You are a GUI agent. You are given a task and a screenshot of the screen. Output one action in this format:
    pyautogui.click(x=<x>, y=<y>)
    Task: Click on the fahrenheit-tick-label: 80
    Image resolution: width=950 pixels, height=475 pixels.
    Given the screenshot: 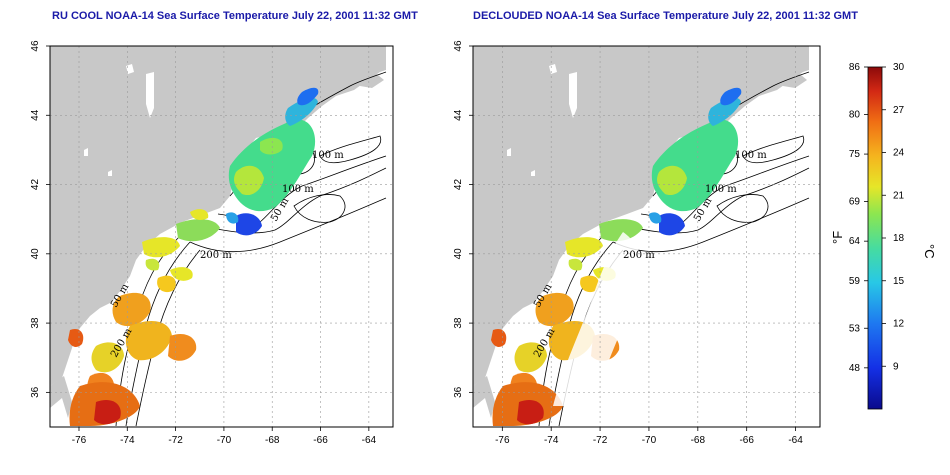 What is the action you would take?
    pyautogui.click(x=855, y=115)
    